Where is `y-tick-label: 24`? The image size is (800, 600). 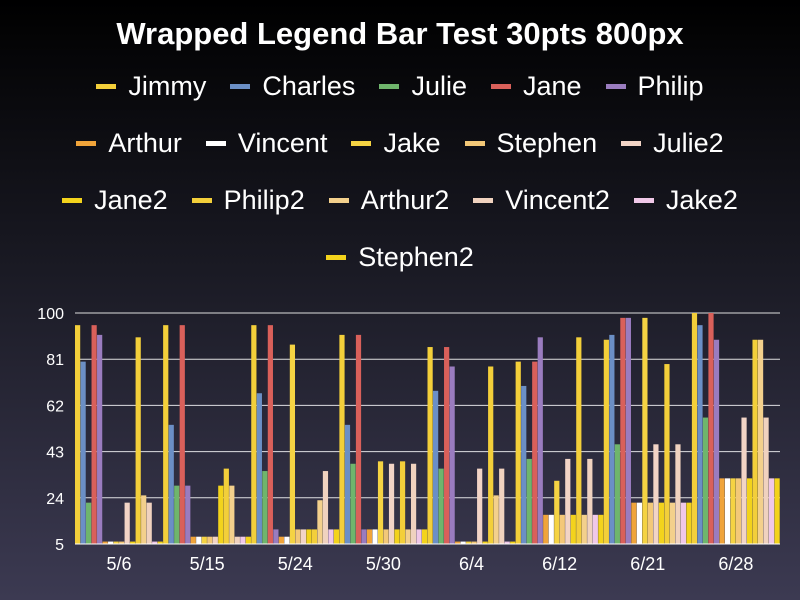
y-tick-label: 24 is located at coordinates (55, 499).